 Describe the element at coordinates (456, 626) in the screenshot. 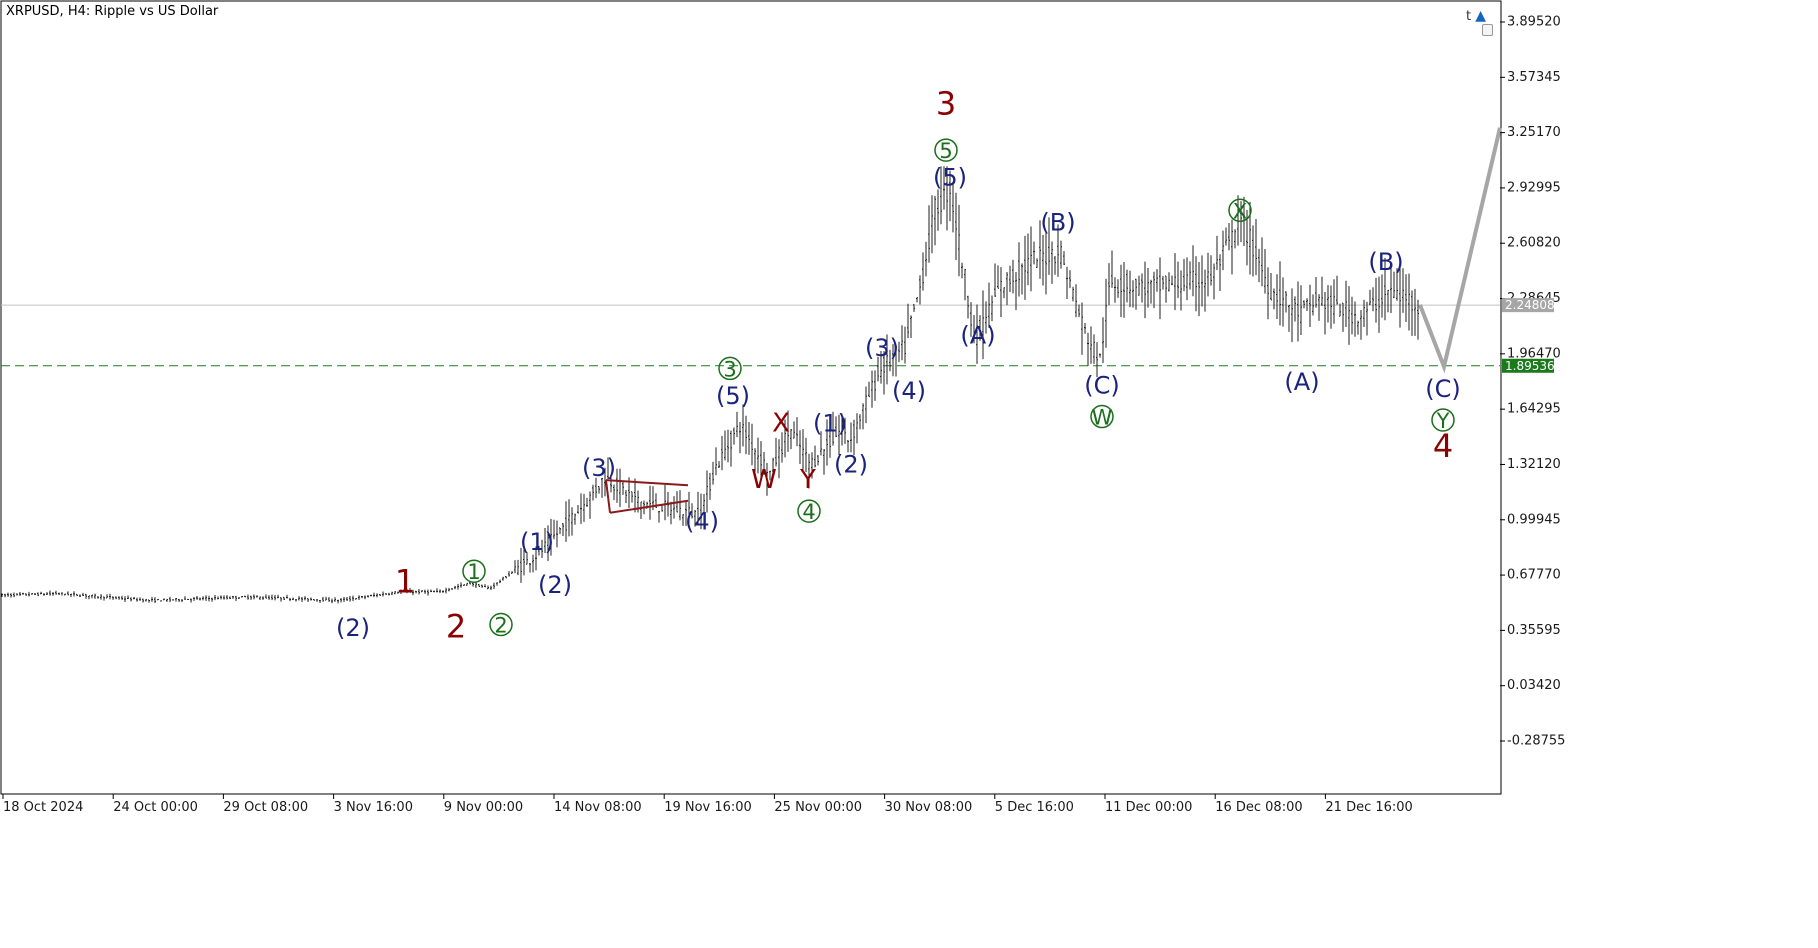

I see `wave-label: 2` at that location.